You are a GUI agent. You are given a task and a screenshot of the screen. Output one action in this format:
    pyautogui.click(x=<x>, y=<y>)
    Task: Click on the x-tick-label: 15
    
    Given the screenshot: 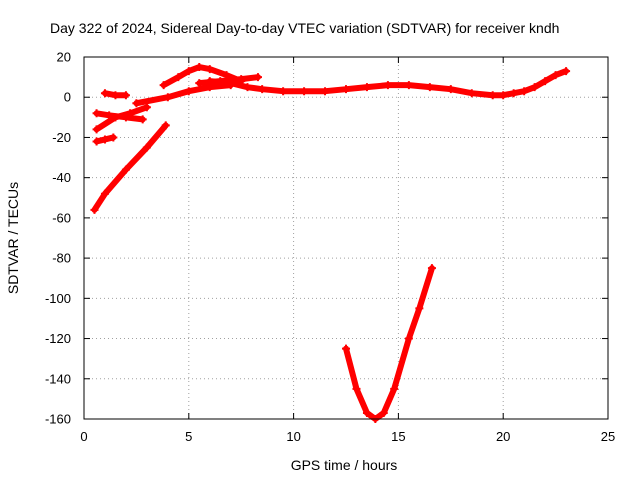 What is the action you would take?
    pyautogui.click(x=398, y=436)
    